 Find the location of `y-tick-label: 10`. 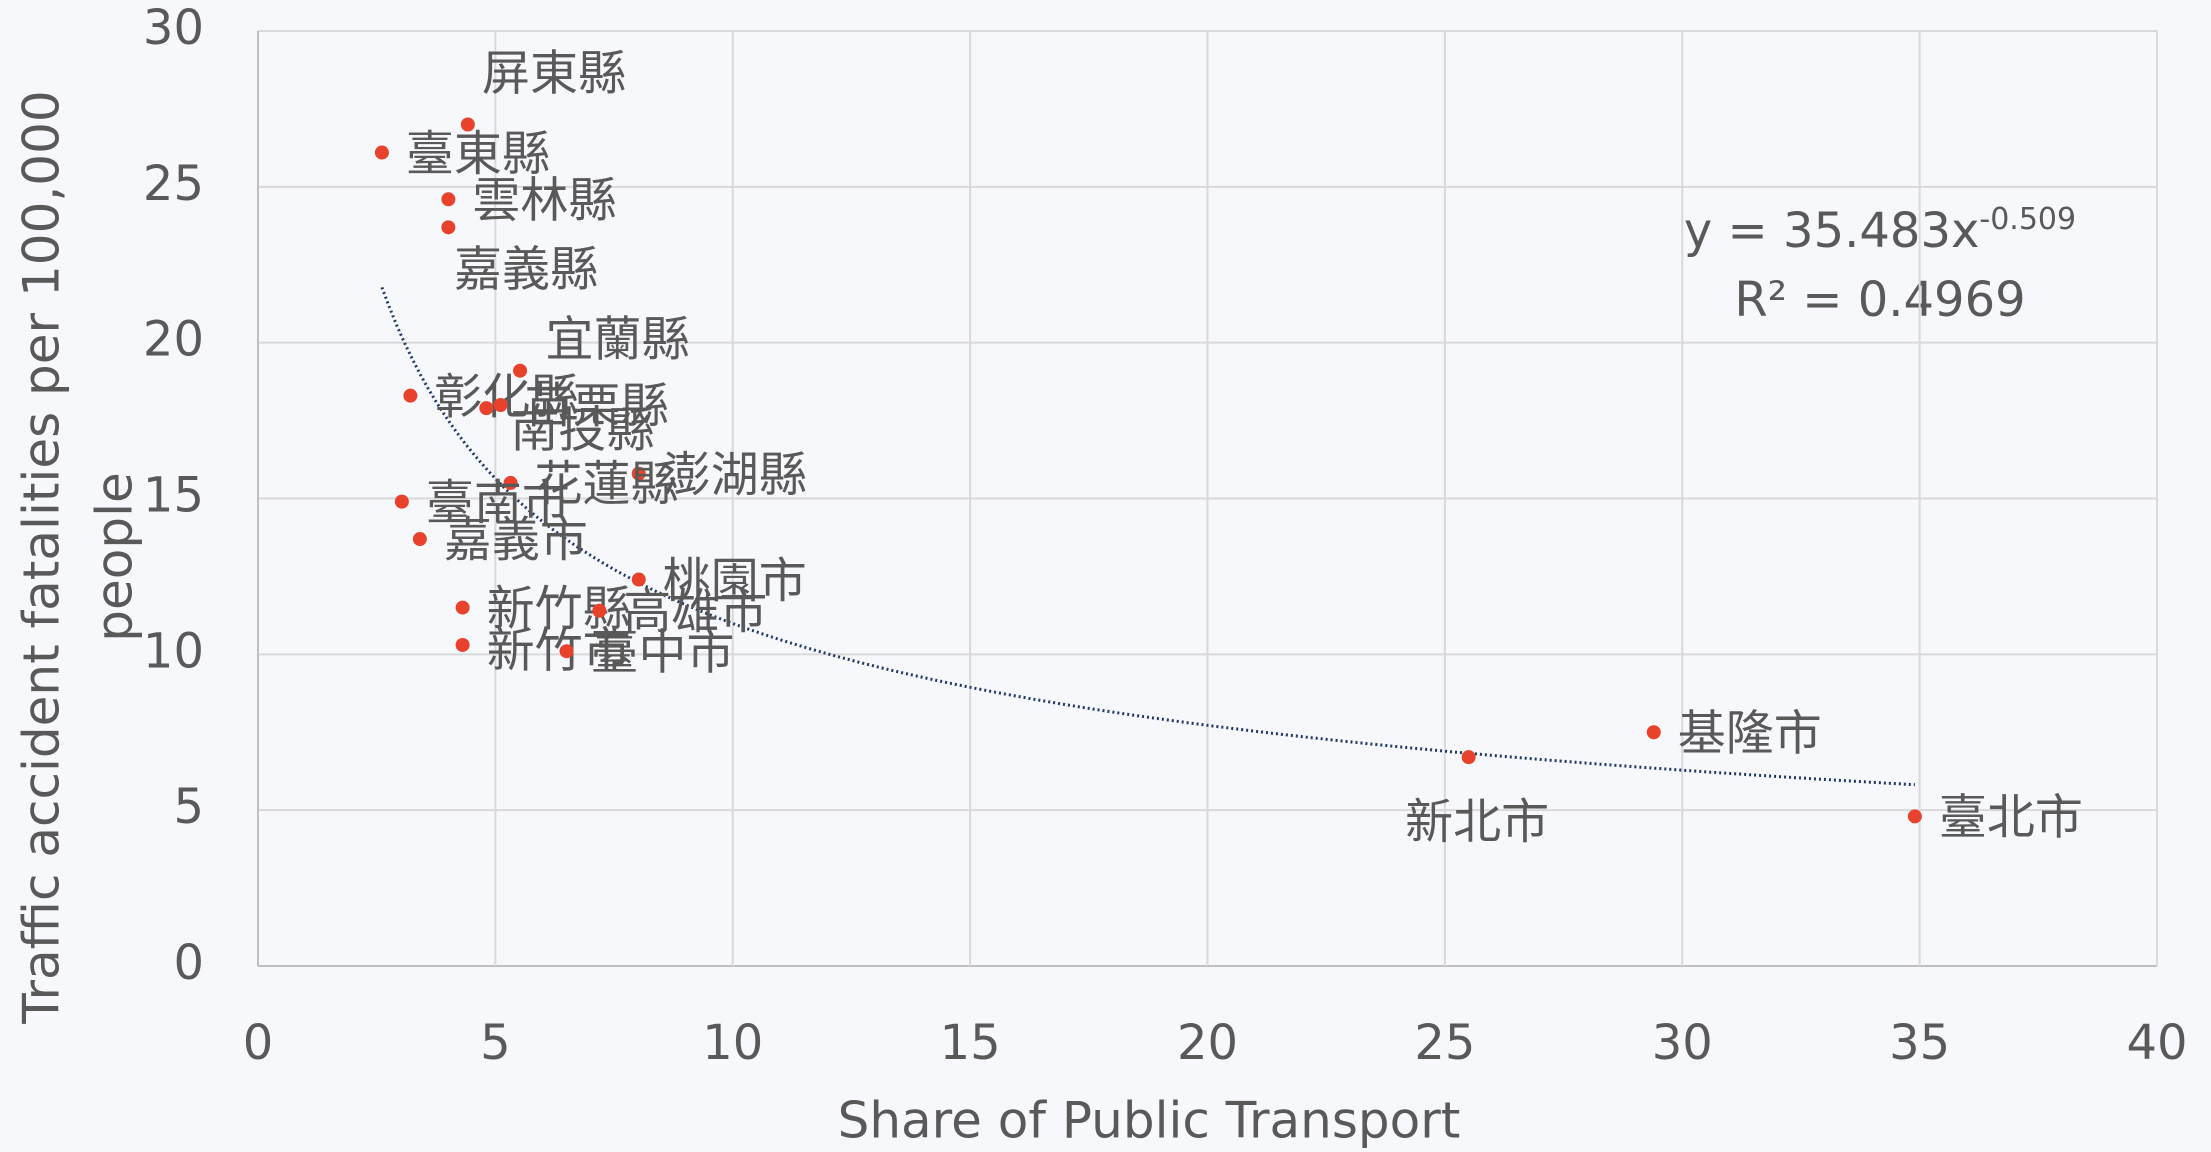

y-tick-label: 10 is located at coordinates (173, 651).